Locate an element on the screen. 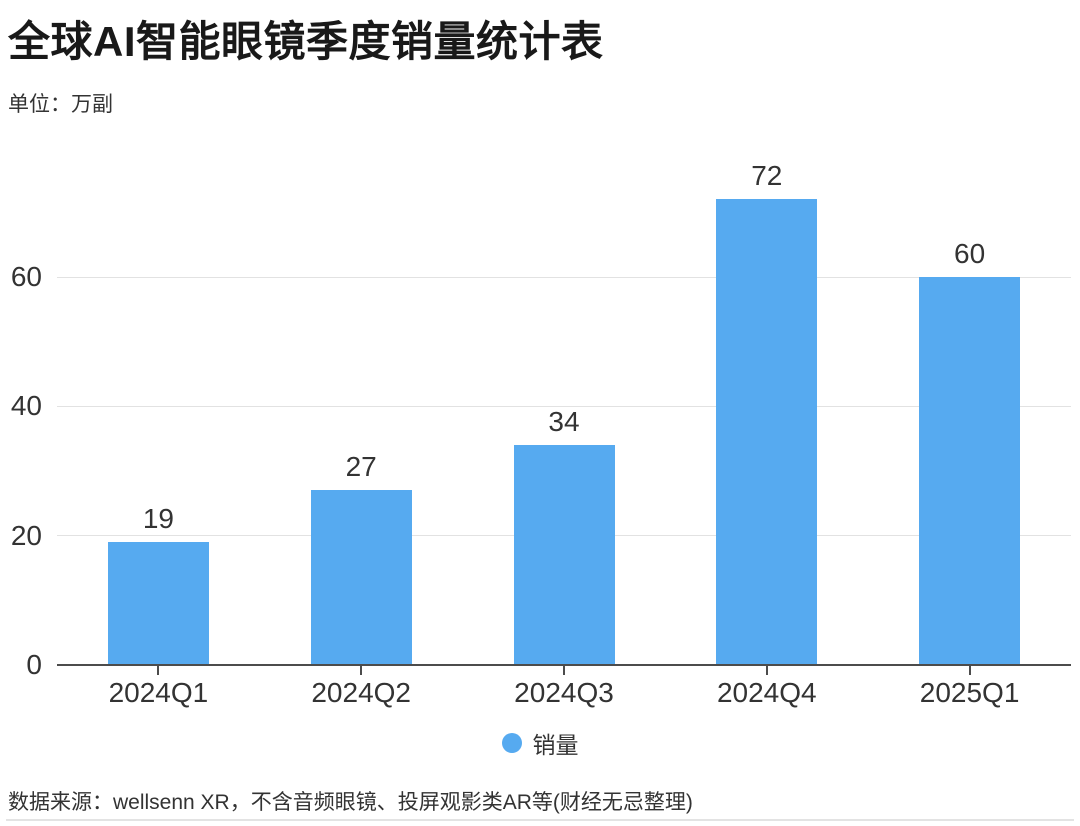  x-tick-mark-2024Q1 is located at coordinates (158, 670).